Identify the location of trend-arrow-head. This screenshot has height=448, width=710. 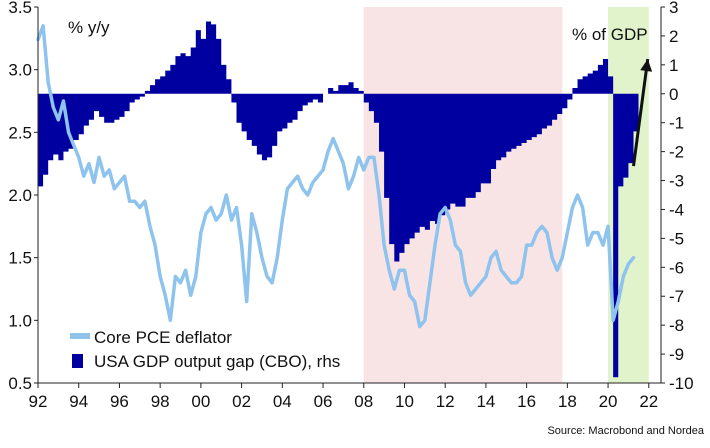
(646, 65).